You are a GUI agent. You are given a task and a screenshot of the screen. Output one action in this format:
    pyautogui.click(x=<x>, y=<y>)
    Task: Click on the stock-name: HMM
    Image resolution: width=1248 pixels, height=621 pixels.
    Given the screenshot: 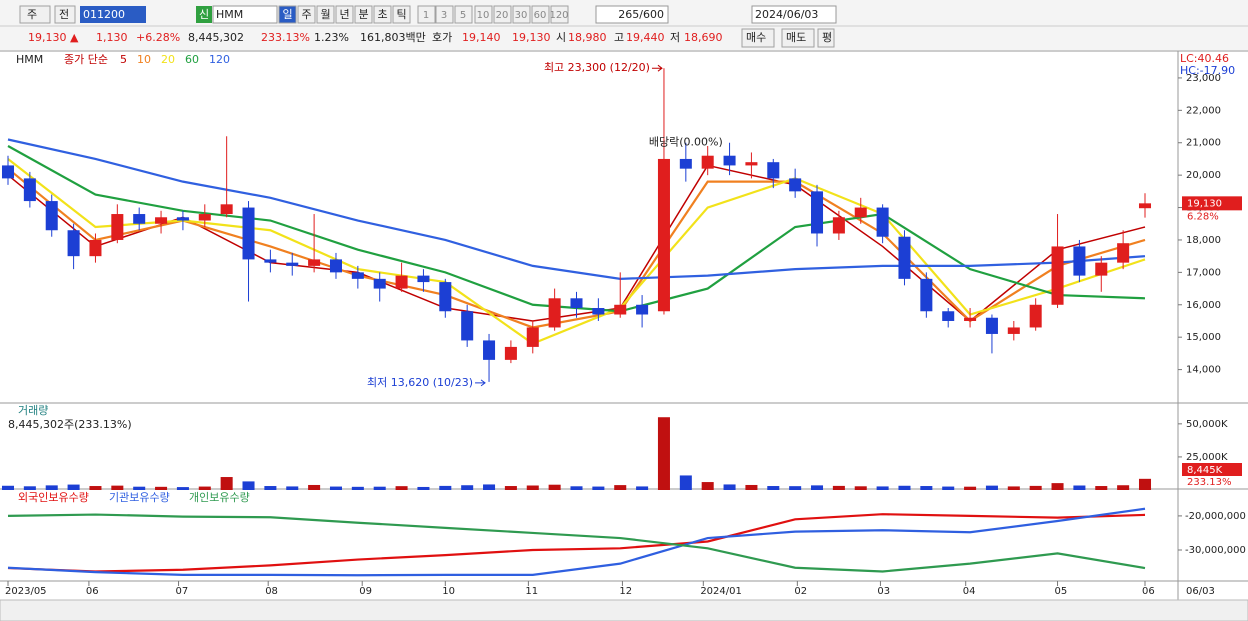 What is the action you would take?
    pyautogui.click(x=229, y=14)
    